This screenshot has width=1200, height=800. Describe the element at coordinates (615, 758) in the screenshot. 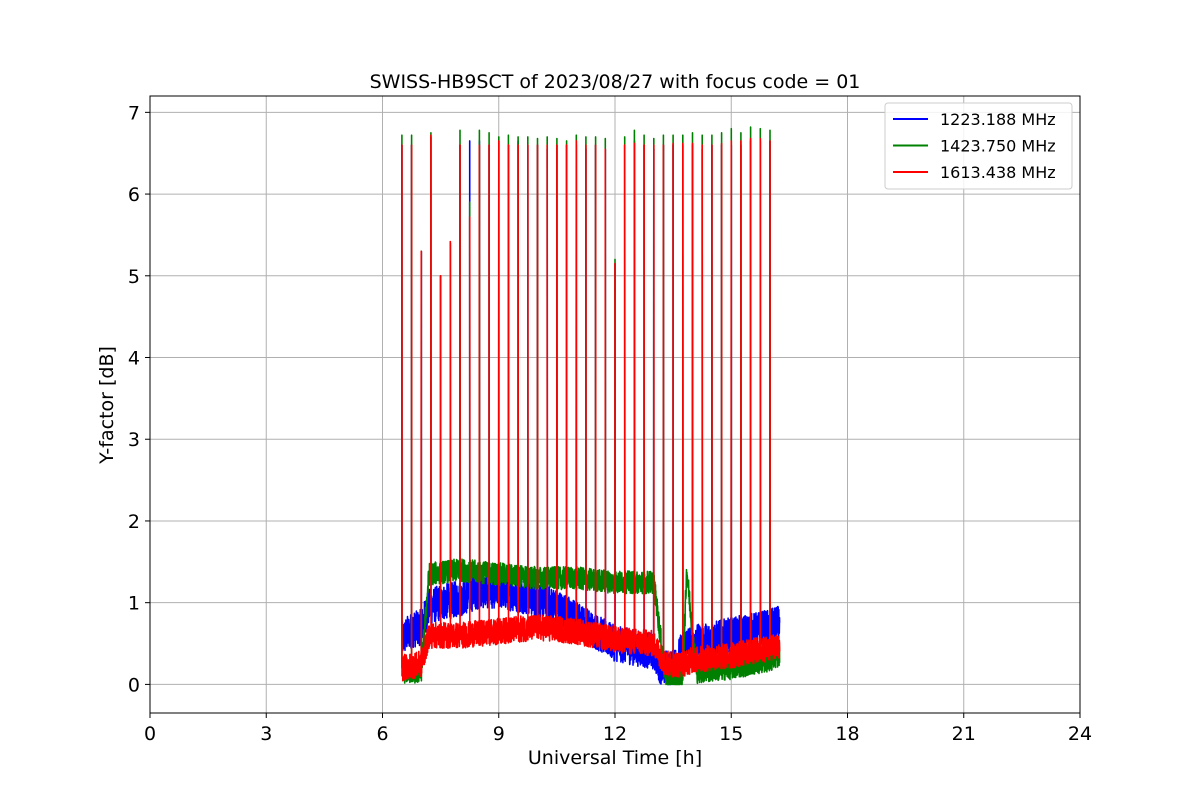

I see `x-axis-title: Universal Time [h]` at that location.